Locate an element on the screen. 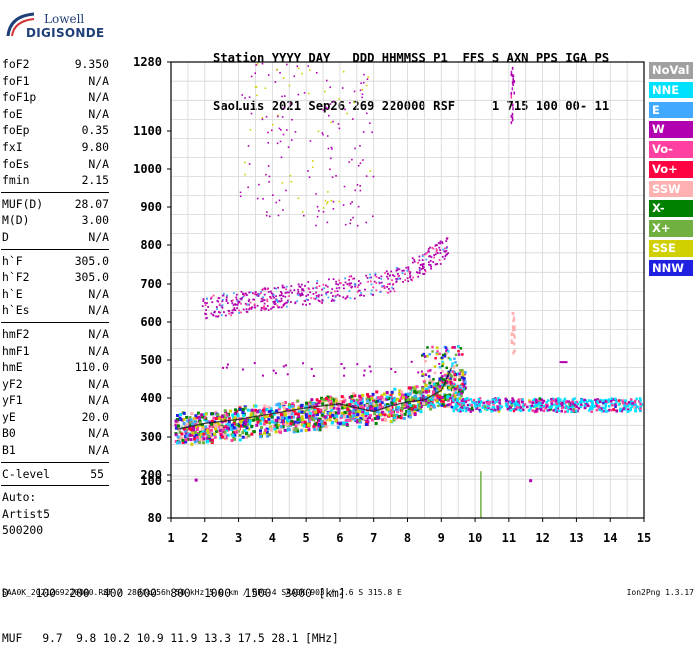 Image resolution: width=700 pixels, height=661 pixels. logo-text-lowell: Lowell is located at coordinates (64, 19).